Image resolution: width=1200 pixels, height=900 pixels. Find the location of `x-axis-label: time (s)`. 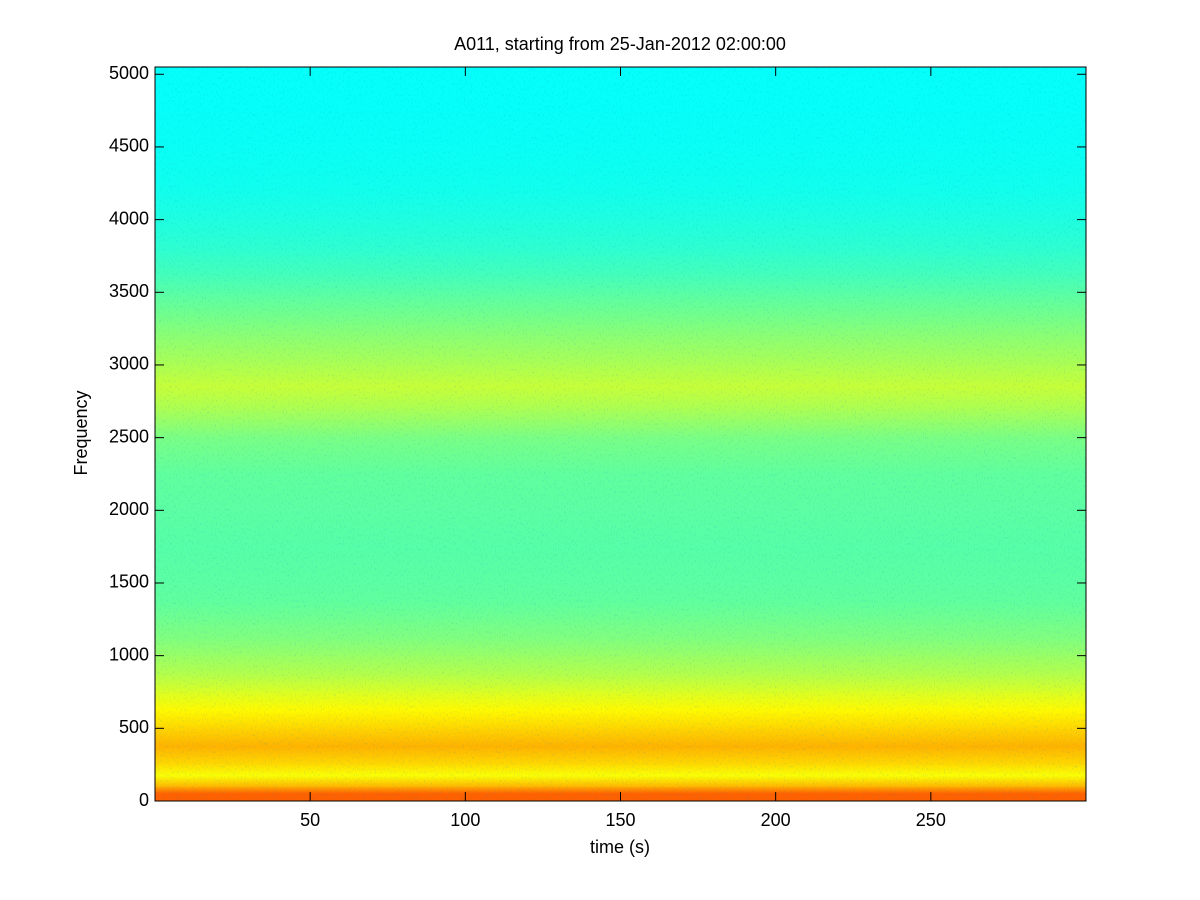

x-axis-label: time (s) is located at coordinates (620, 847).